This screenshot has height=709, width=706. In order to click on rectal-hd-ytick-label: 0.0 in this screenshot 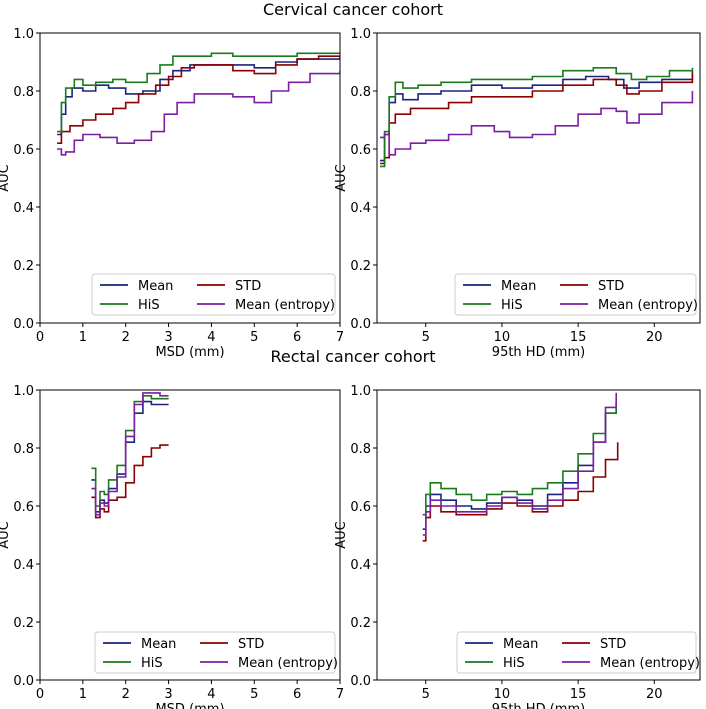, I will do `click(360, 681)`.